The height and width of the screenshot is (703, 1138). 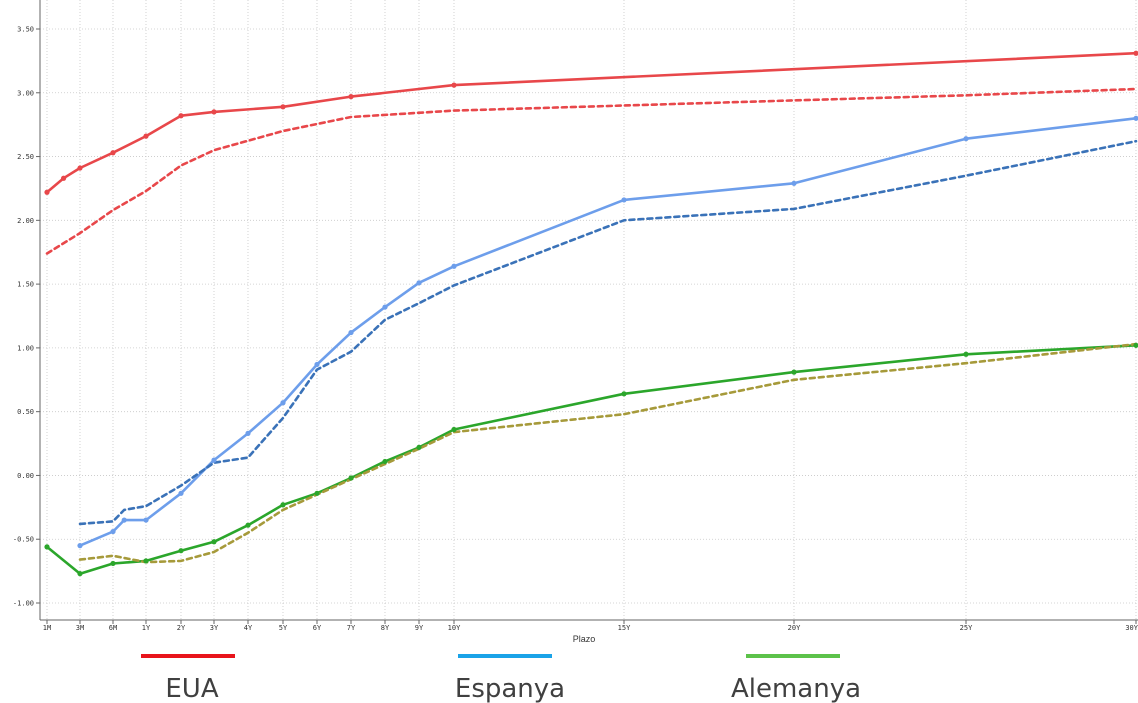 I want to click on y-tick-label: -1.00, so click(x=23, y=604).